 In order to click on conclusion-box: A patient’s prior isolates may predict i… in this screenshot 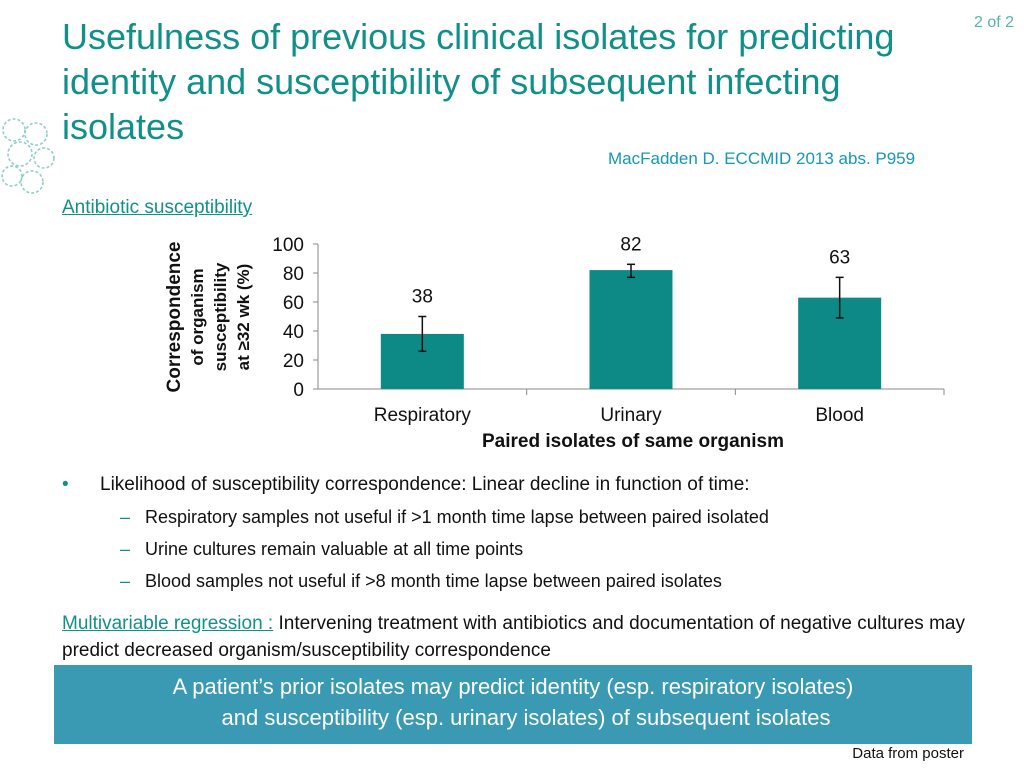, I will do `click(513, 704)`.